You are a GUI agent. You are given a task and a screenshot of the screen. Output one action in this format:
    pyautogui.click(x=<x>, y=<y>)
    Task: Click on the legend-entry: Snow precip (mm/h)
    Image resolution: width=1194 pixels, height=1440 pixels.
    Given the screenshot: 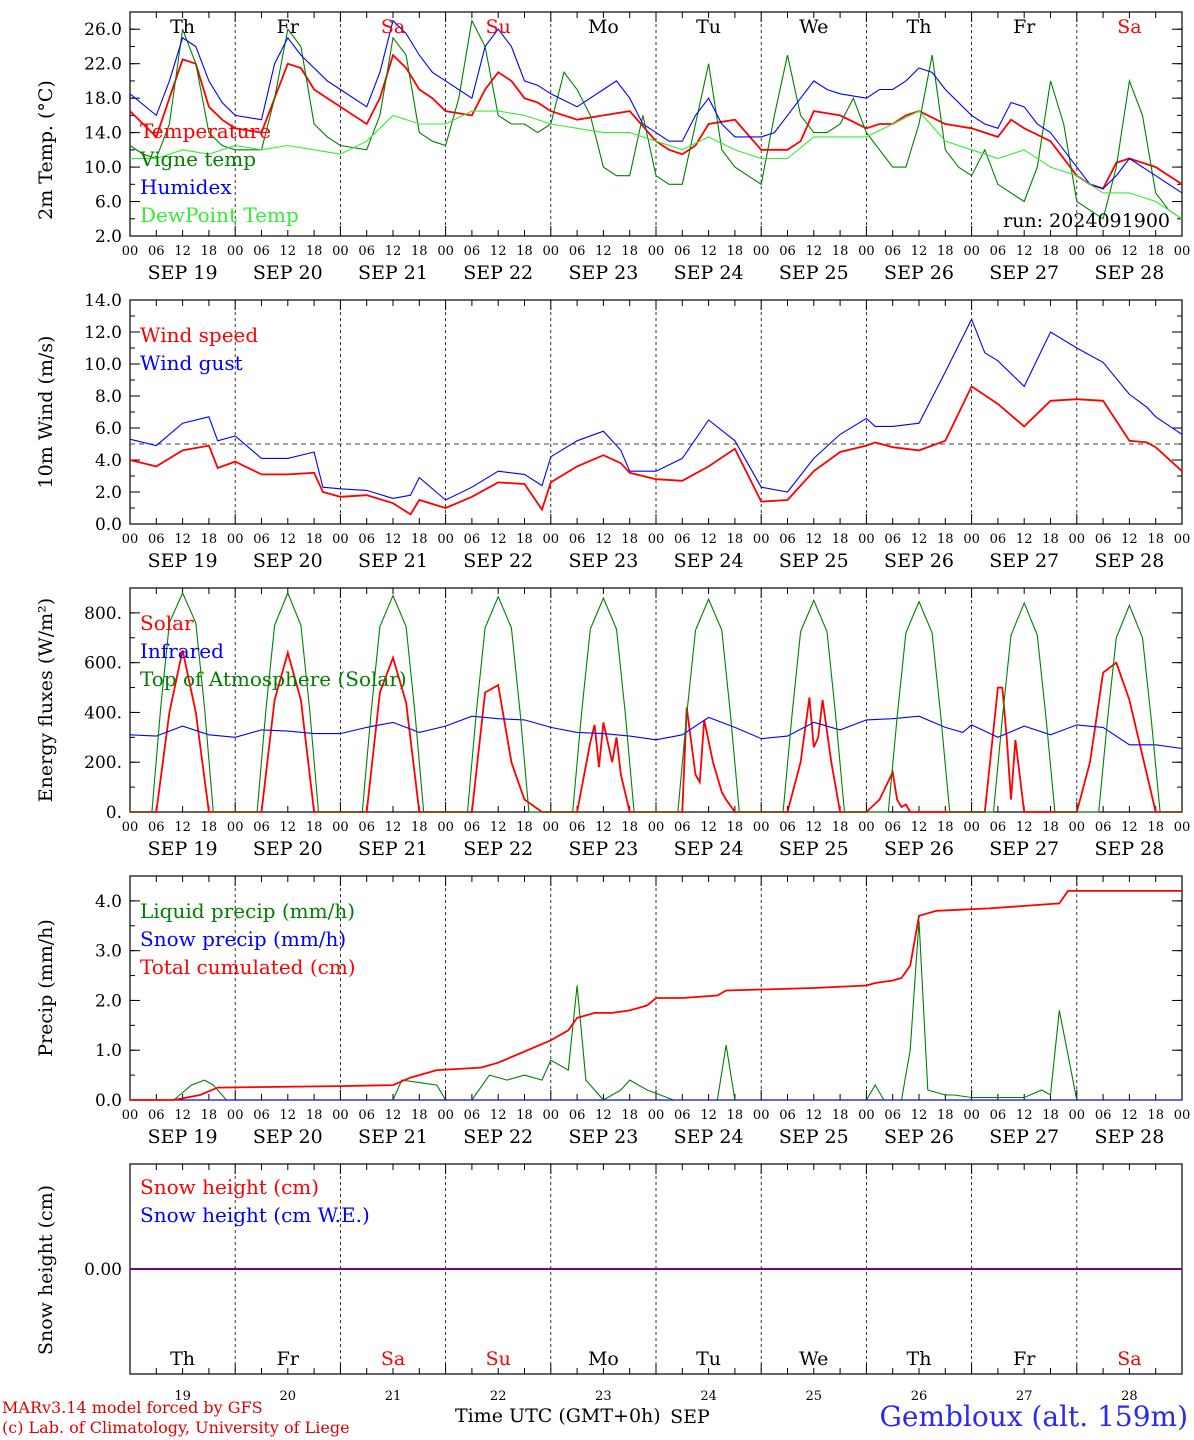 What is the action you would take?
    pyautogui.click(x=243, y=939)
    